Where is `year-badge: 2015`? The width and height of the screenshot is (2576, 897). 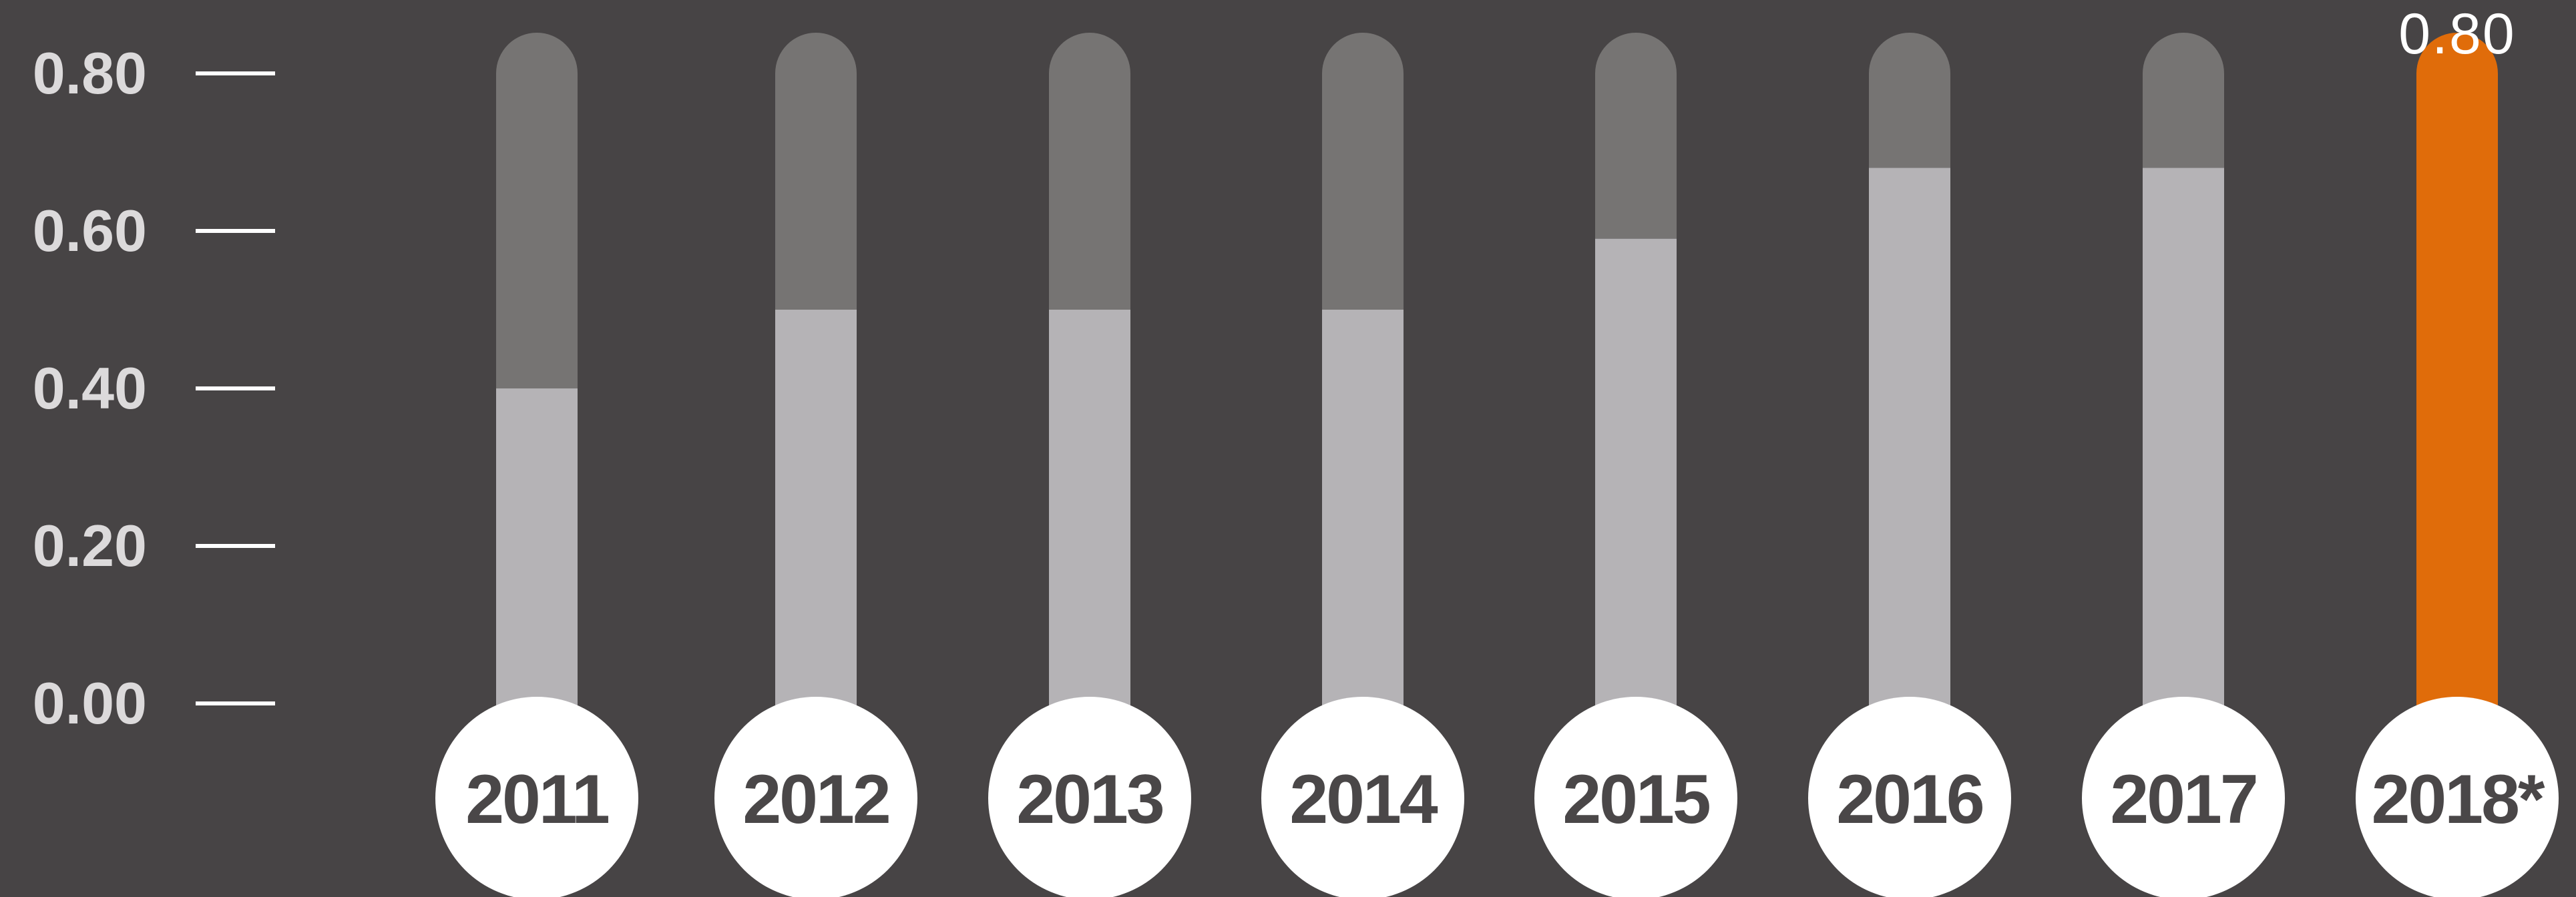
year-badge: 2015 is located at coordinates (1635, 797).